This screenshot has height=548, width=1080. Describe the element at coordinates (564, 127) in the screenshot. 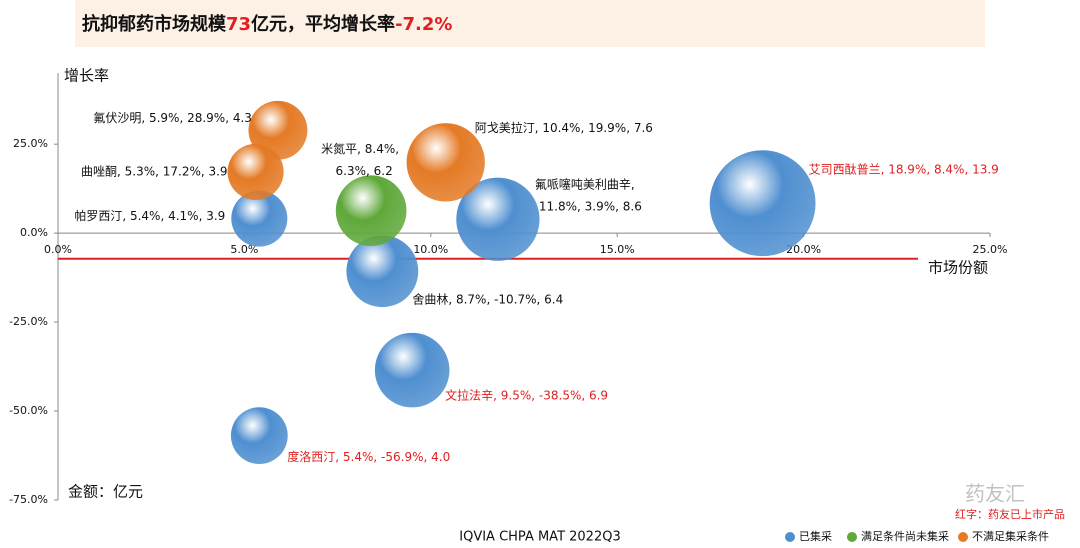

I see `data-label: 阿戈美拉汀, 10.4%, 19.9%, 7.6` at that location.